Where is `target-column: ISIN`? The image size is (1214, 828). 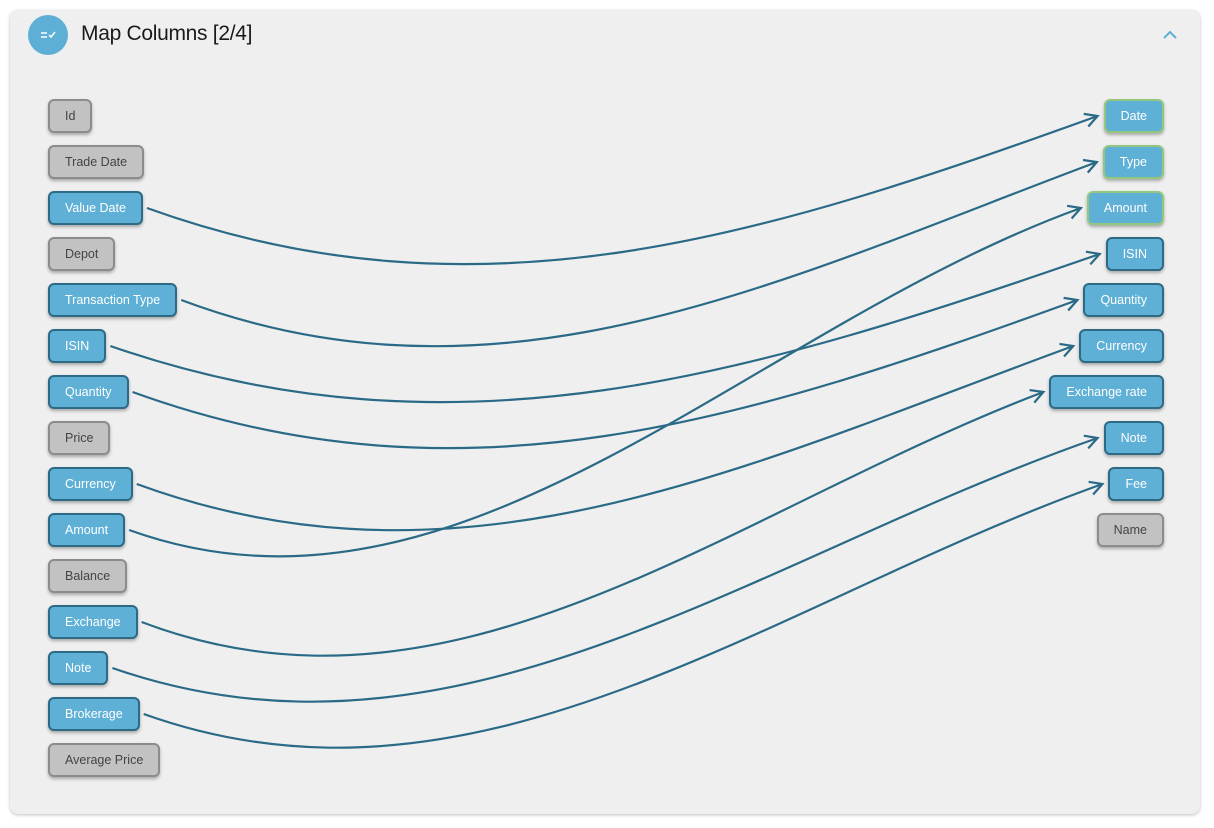 target-column: ISIN is located at coordinates (1134, 254).